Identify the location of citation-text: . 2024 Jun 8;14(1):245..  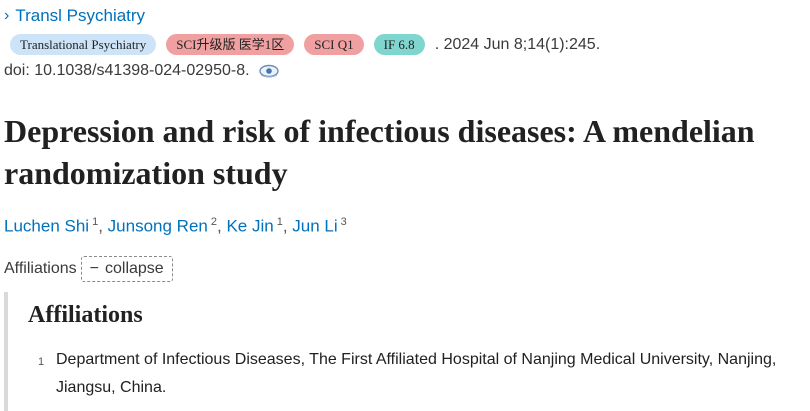
(517, 44).